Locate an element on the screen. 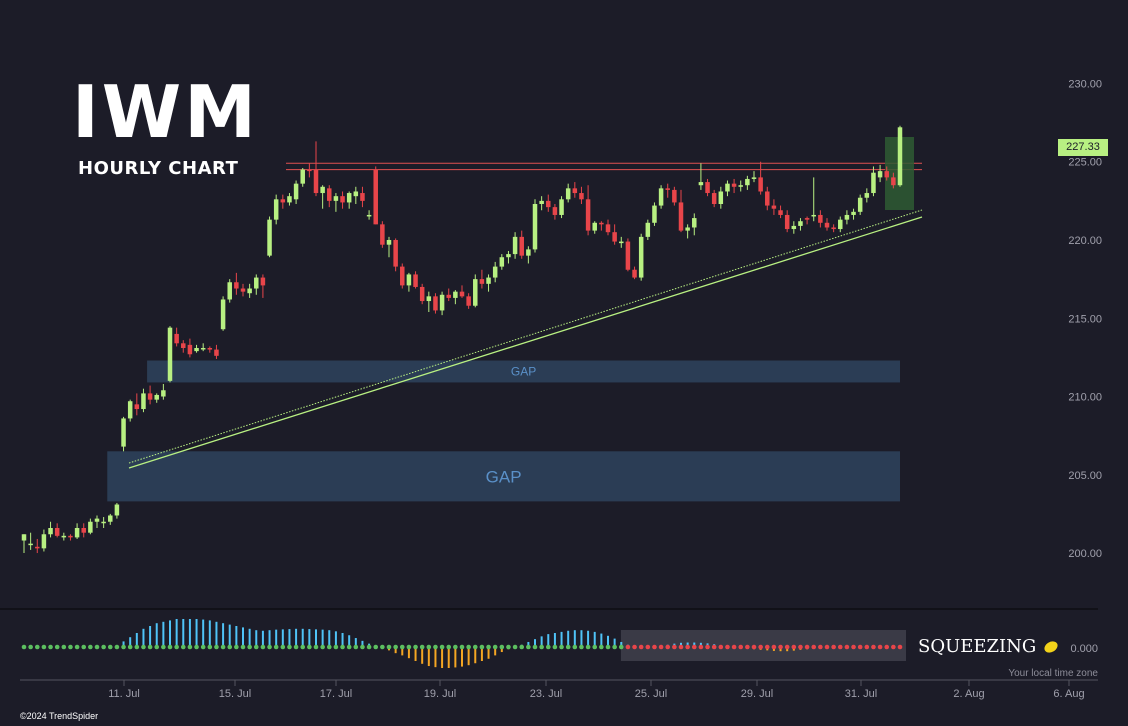 This screenshot has width=1128, height=726. x-tick-label: 19. Jul is located at coordinates (440, 694).